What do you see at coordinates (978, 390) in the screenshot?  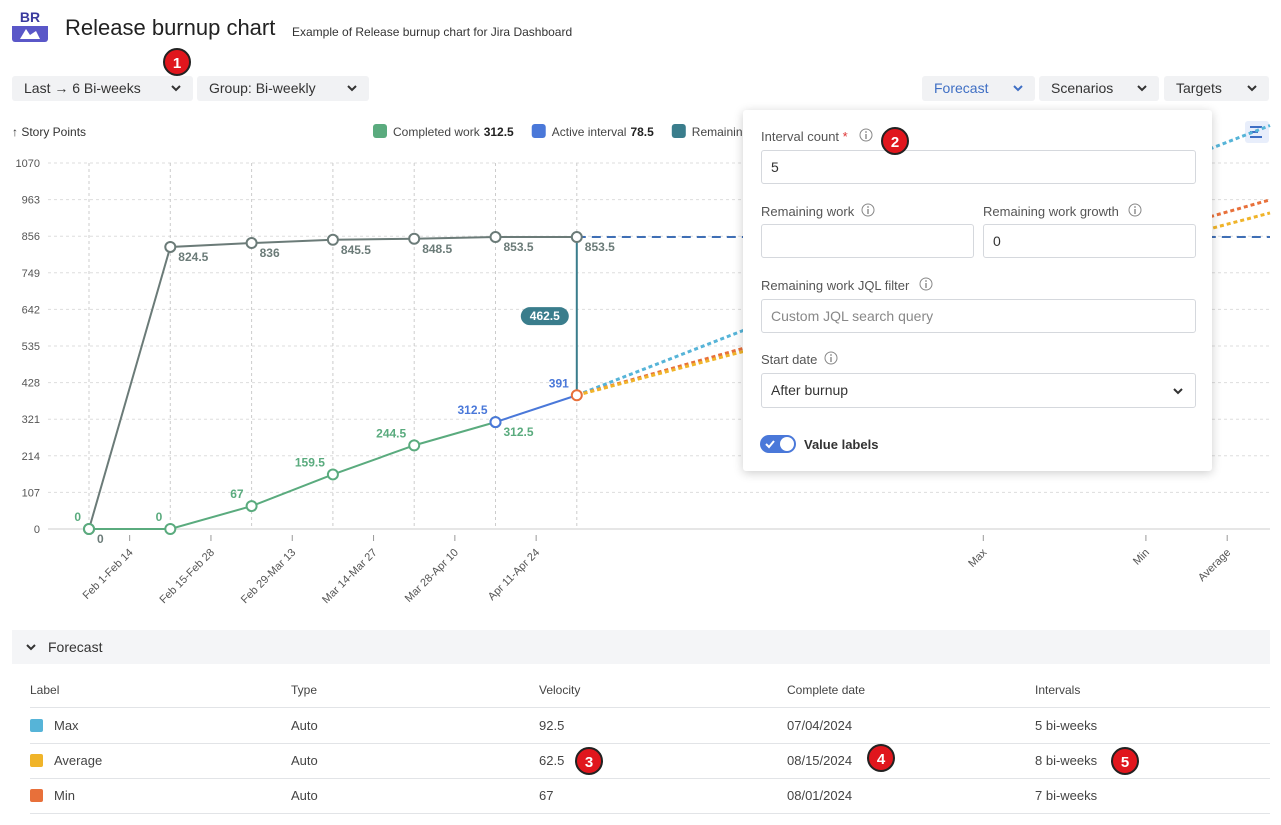 I see `start-date-select: After burnup` at bounding box center [978, 390].